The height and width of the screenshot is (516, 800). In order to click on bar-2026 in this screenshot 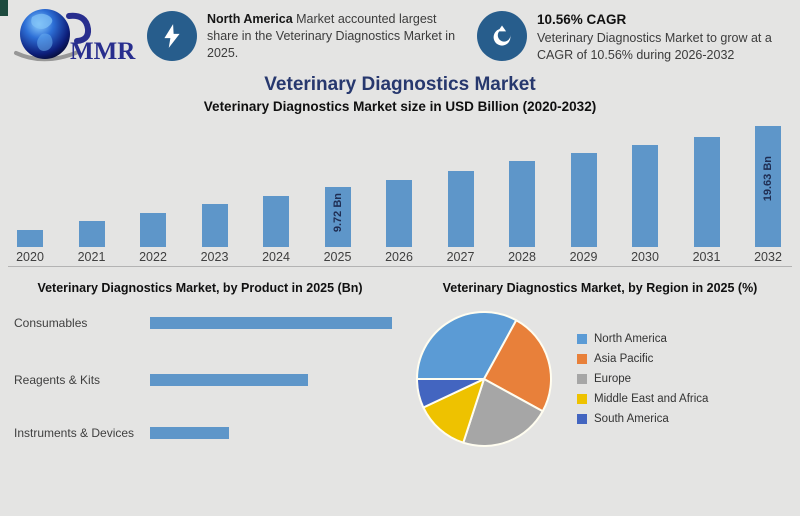, I will do `click(399, 213)`.